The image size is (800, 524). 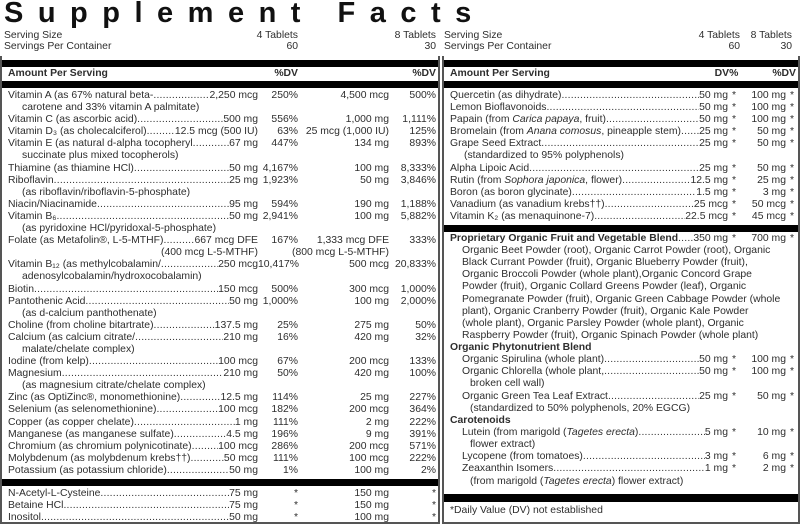 I want to click on ingredient-cell: Selenium (as selenomethionine) 100 mcg, so click(x=133, y=410).